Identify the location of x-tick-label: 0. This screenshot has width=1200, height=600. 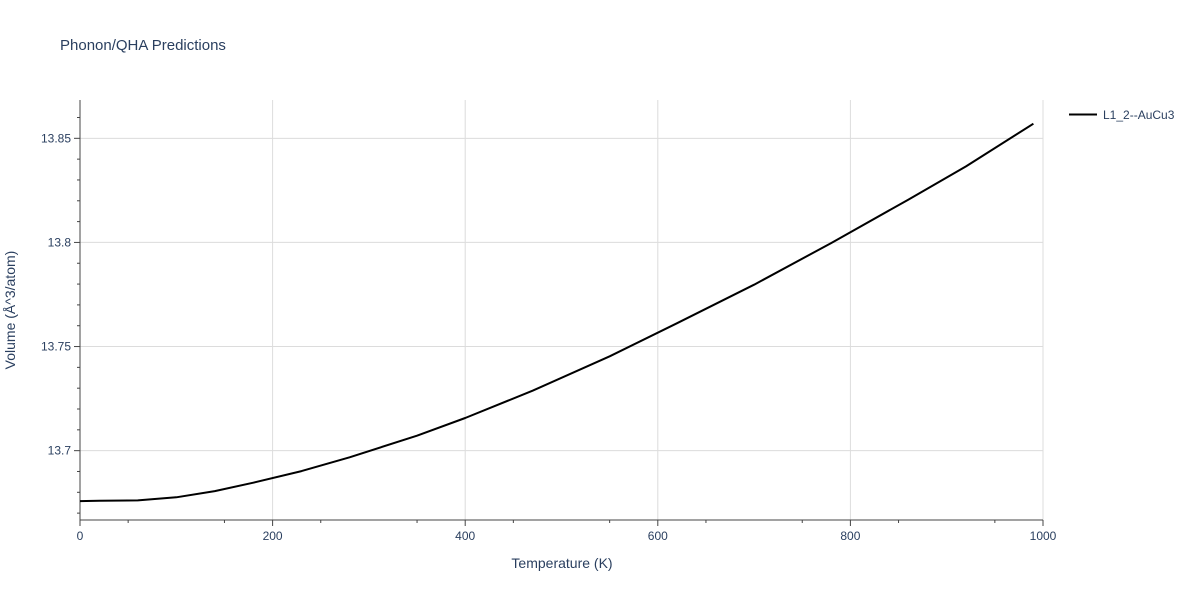
(80, 536).